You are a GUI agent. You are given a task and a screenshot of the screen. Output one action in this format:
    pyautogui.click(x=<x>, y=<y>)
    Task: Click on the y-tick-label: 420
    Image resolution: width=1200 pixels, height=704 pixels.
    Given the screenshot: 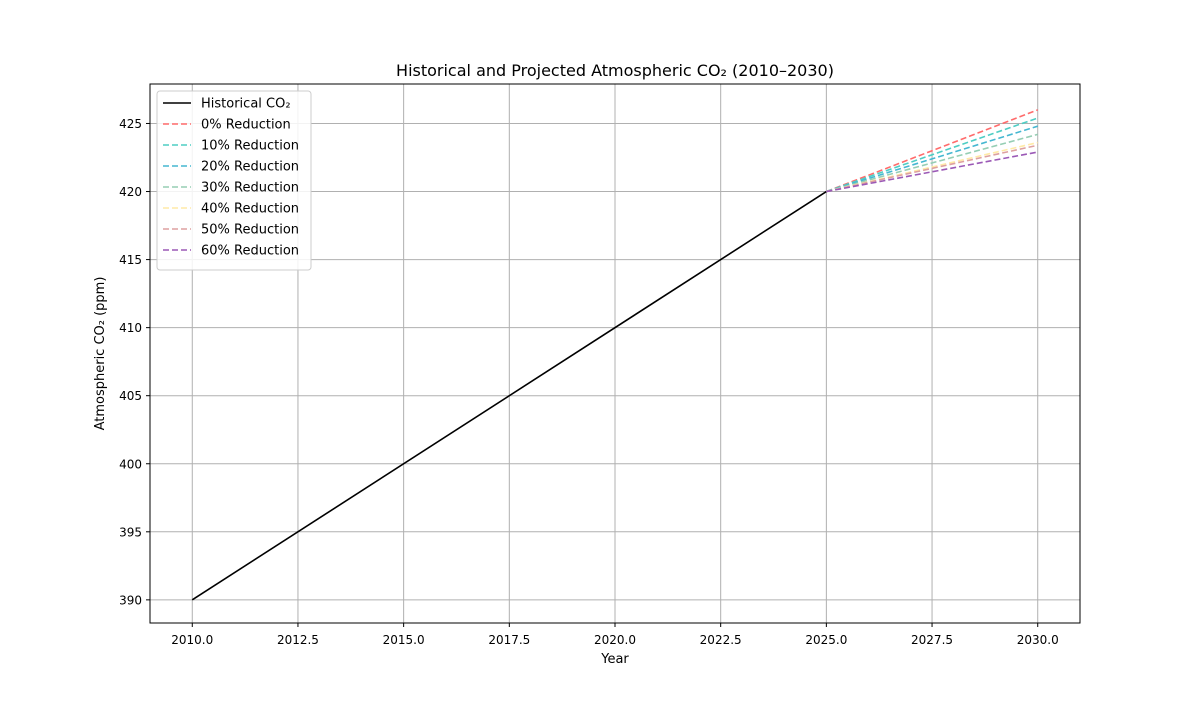 What is the action you would take?
    pyautogui.click(x=130, y=192)
    